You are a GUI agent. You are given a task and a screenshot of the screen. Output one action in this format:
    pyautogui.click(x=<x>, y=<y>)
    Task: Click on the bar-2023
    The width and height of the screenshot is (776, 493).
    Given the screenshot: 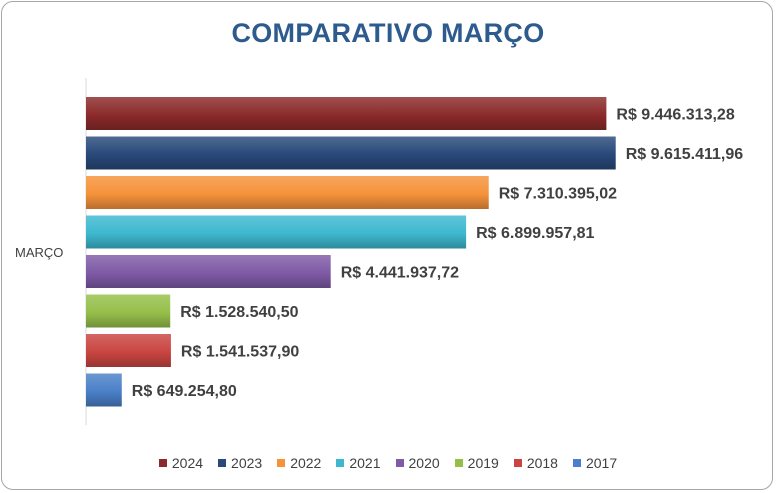 What is the action you would take?
    pyautogui.click(x=351, y=153)
    